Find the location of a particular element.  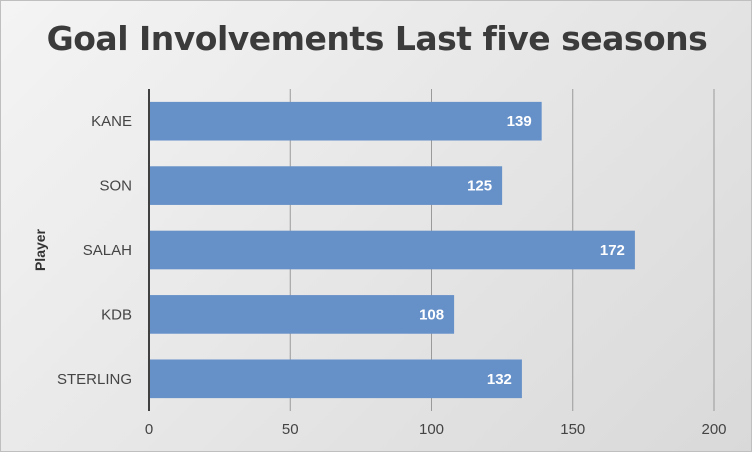

x-tick-label: 200 is located at coordinates (713, 429).